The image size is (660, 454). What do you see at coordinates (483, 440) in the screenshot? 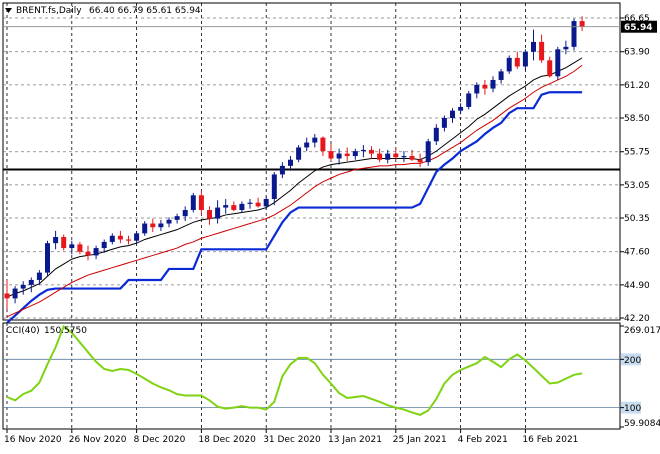
I see `x-tick-label: 4 Feb 2021` at bounding box center [483, 440].